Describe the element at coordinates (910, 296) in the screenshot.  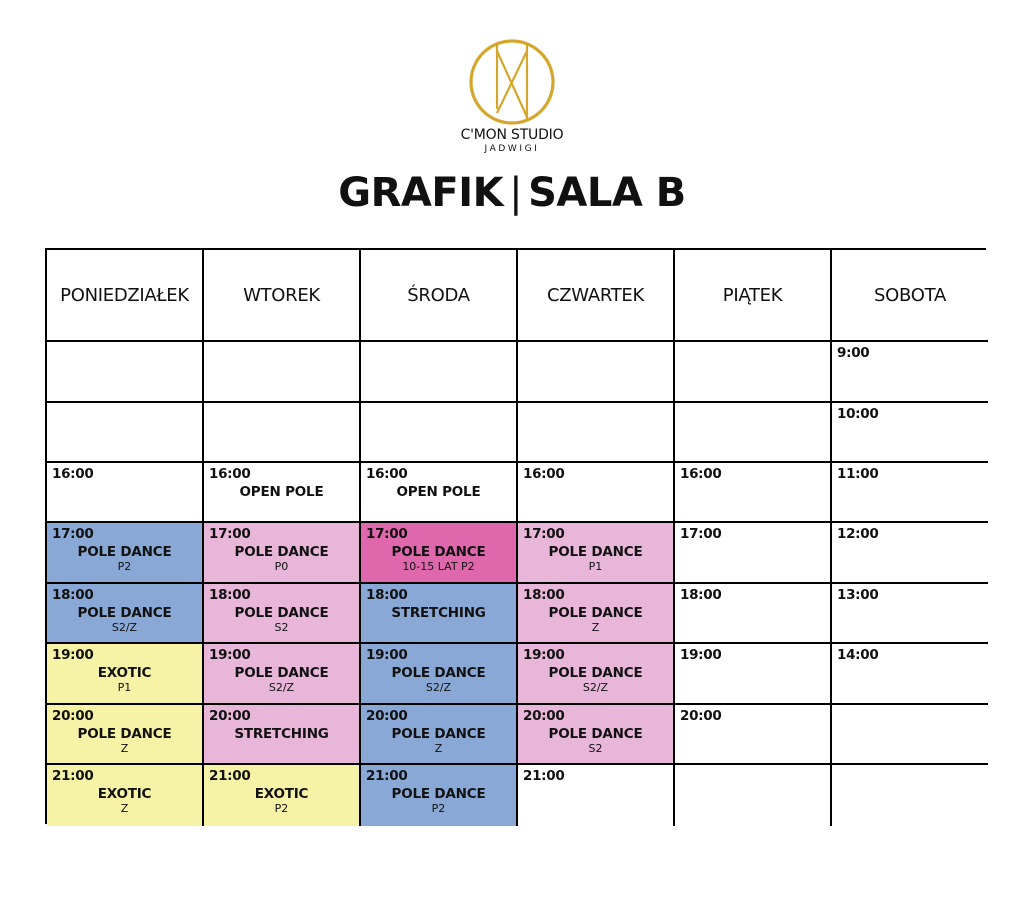
I see `day-header: SOBOTA` at that location.